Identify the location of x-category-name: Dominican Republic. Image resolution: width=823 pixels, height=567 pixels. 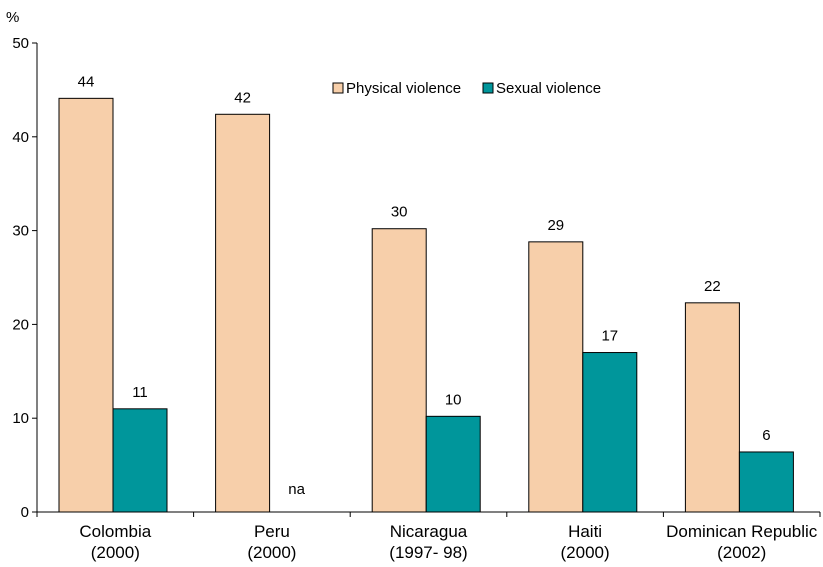
(742, 531).